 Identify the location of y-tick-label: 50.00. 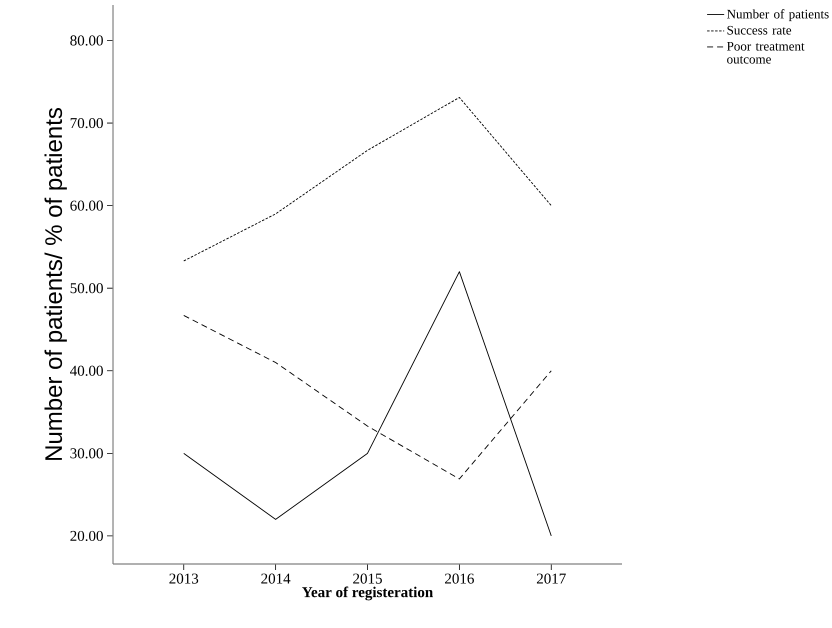
(86, 288).